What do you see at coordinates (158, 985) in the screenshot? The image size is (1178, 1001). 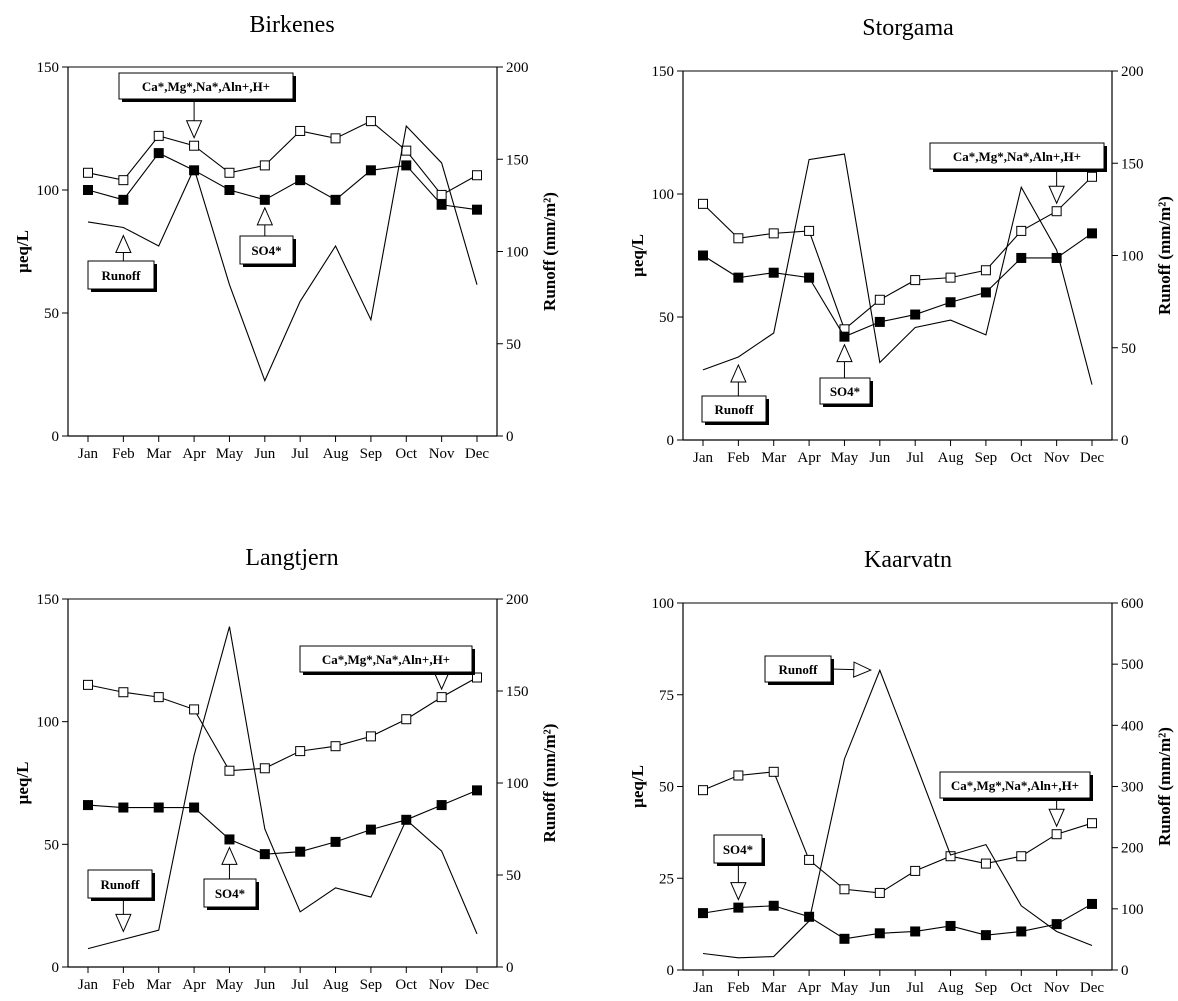 I see `x-tick-label: Mar` at bounding box center [158, 985].